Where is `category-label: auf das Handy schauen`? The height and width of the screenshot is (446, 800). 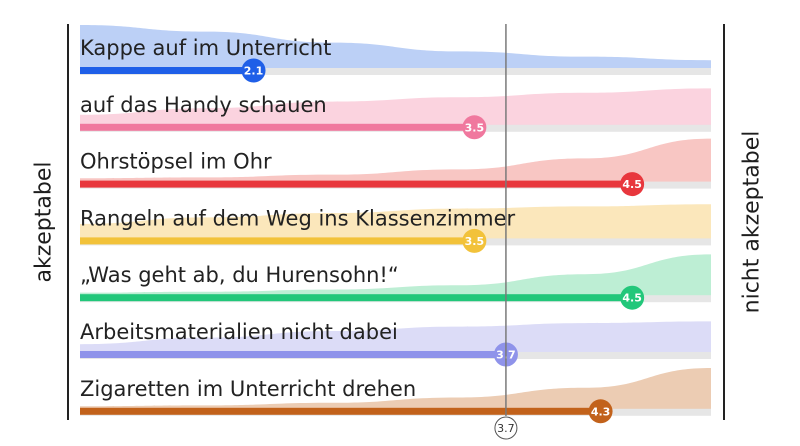
category-label: auf das Handy schauen is located at coordinates (203, 105).